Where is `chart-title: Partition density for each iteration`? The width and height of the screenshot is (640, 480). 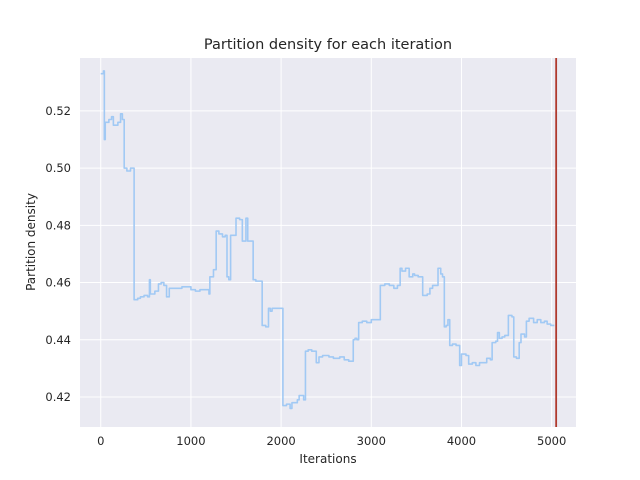 chart-title: Partition density for each iteration is located at coordinates (328, 45).